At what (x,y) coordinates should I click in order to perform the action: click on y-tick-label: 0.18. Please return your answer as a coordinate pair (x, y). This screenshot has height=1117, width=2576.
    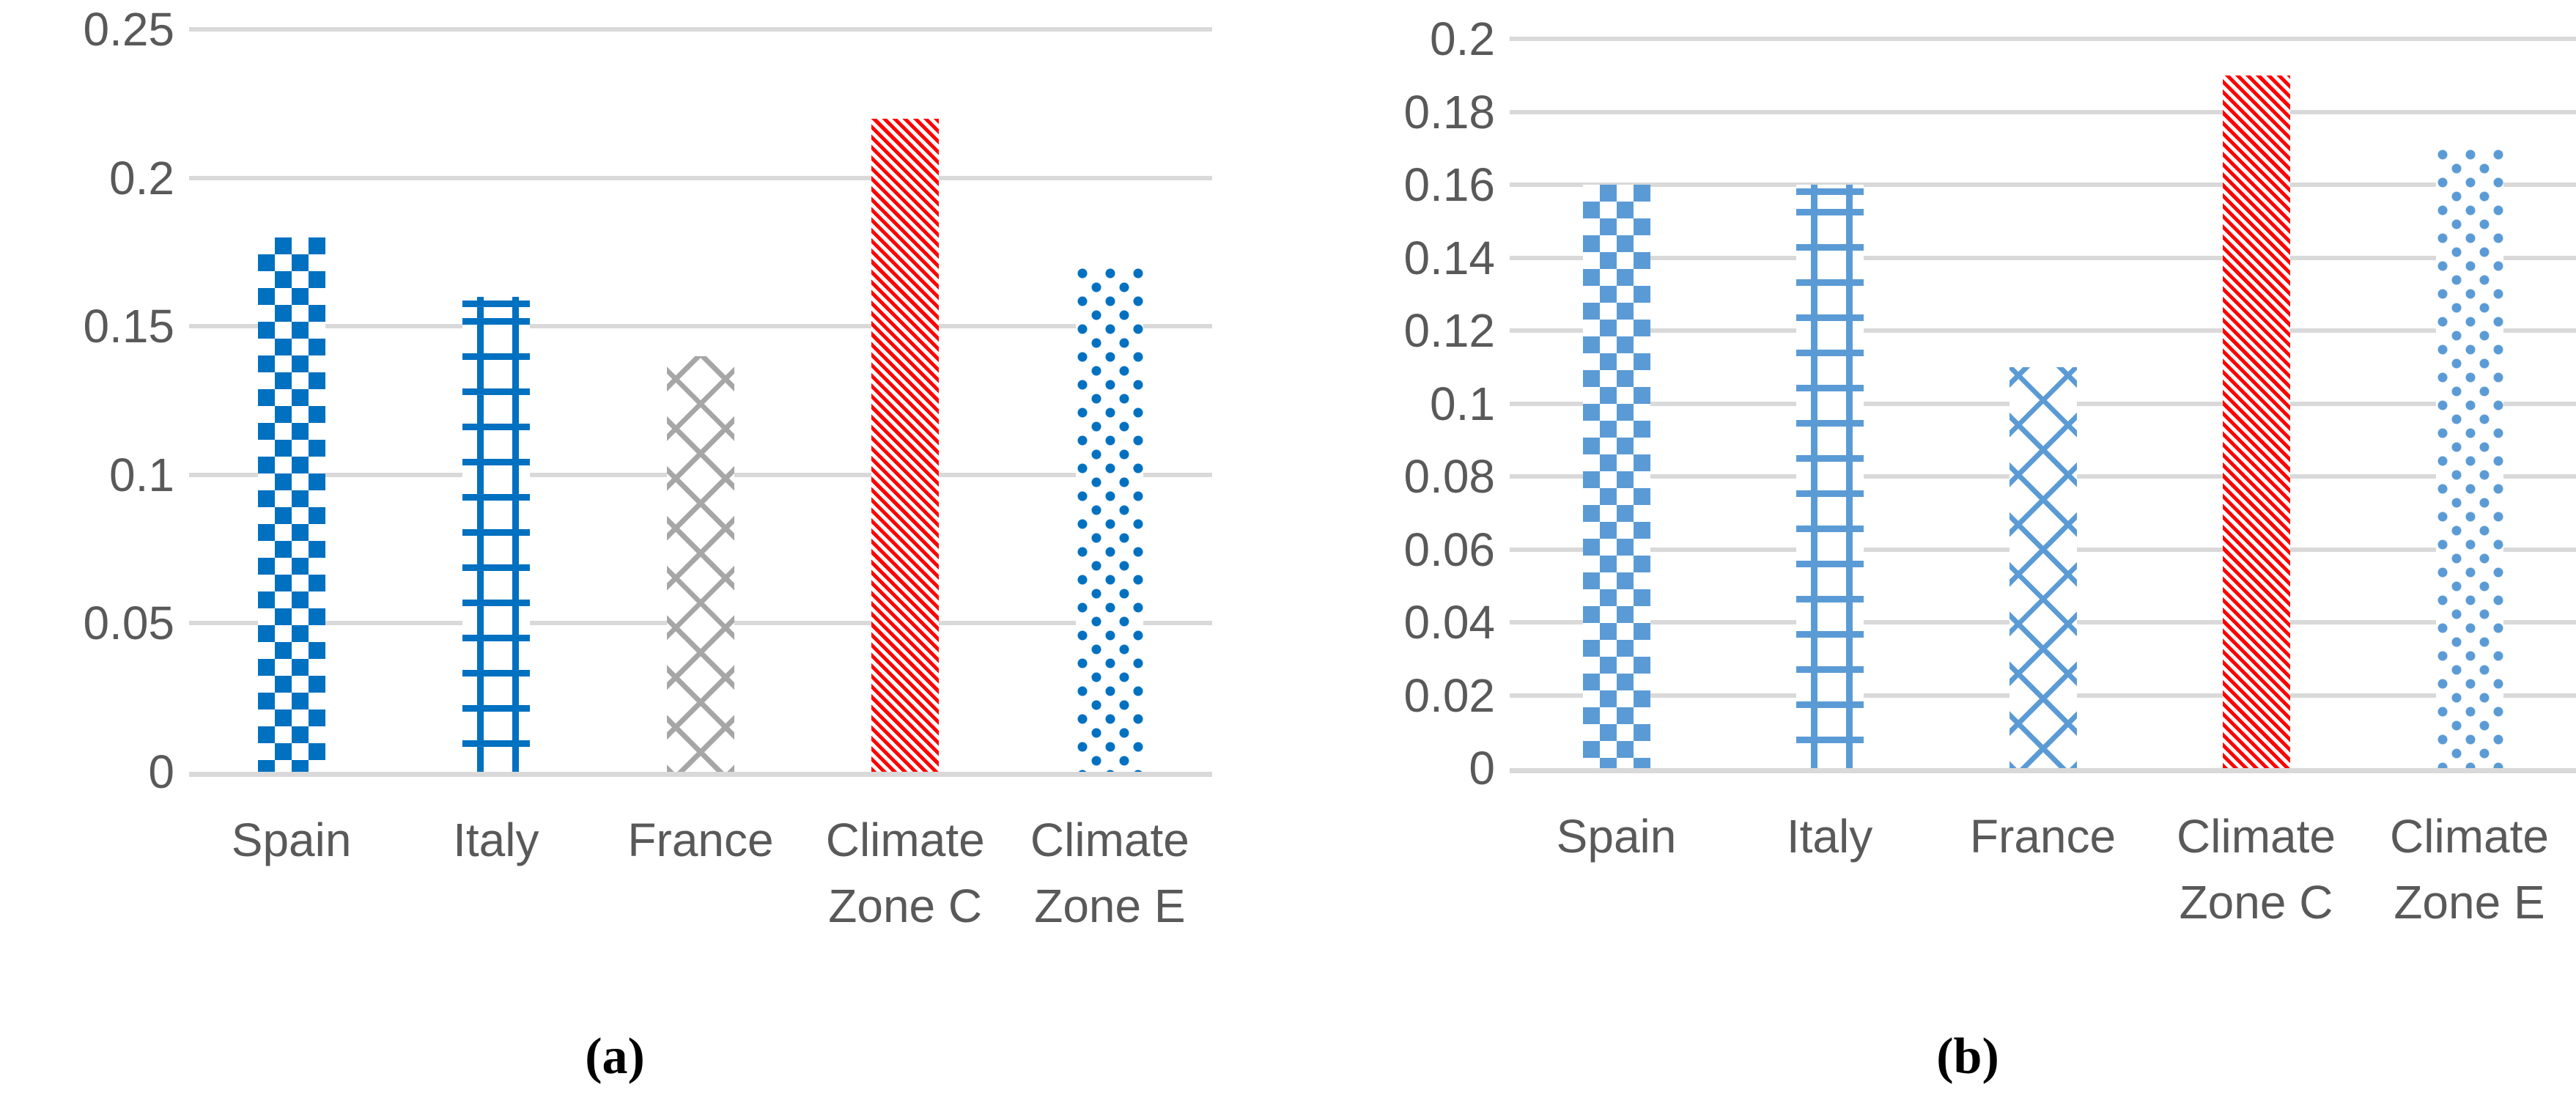
    Looking at the image, I should click on (1449, 112).